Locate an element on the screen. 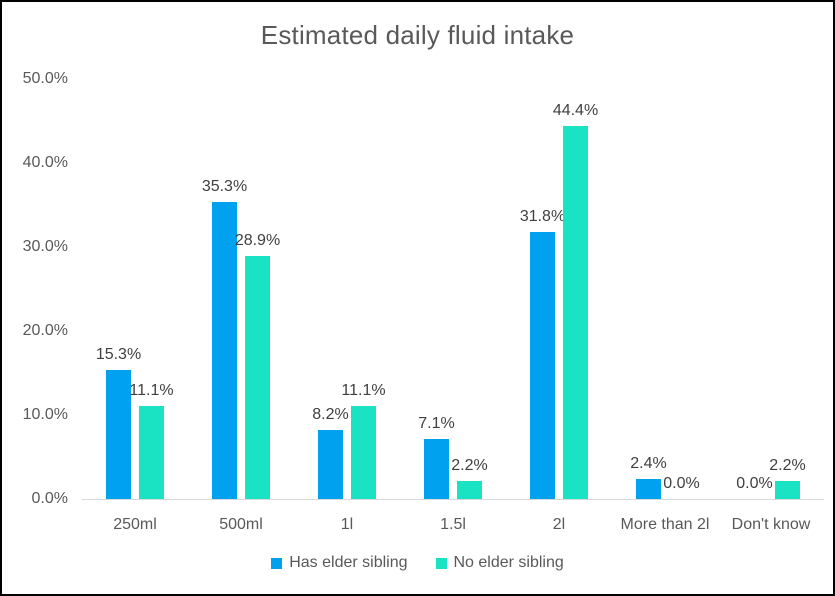 This screenshot has width=835, height=596. x-category-label: More than 2l is located at coordinates (665, 524).